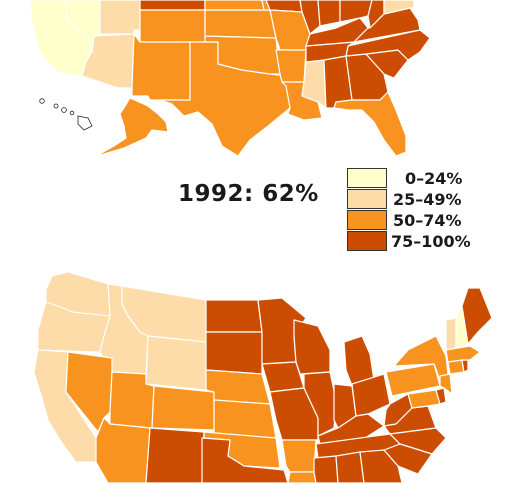 This screenshot has width=510, height=483. What do you see at coordinates (238, 387) in the screenshot?
I see `state-nebraska` at bounding box center [238, 387].